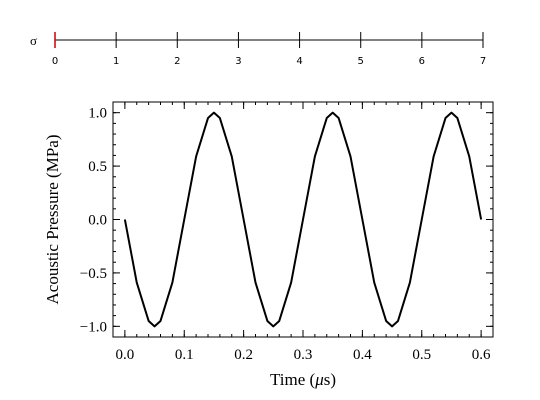  What do you see at coordinates (269, 49) in the screenshot?
I see `sigma-ticks: 0 1 2 3 4 5 6 7` at bounding box center [269, 49].